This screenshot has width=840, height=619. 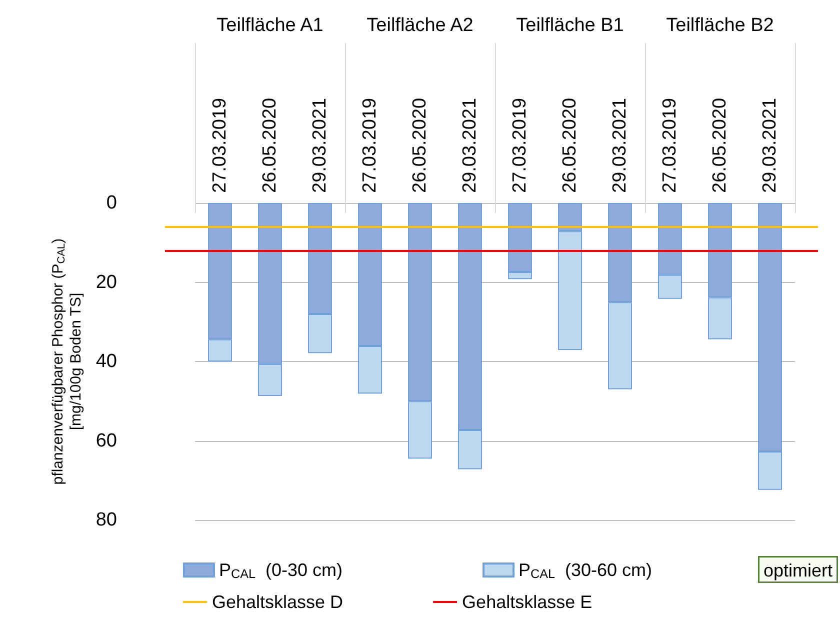 What do you see at coordinates (106, 520) in the screenshot?
I see `y-tick-label: 80` at bounding box center [106, 520].